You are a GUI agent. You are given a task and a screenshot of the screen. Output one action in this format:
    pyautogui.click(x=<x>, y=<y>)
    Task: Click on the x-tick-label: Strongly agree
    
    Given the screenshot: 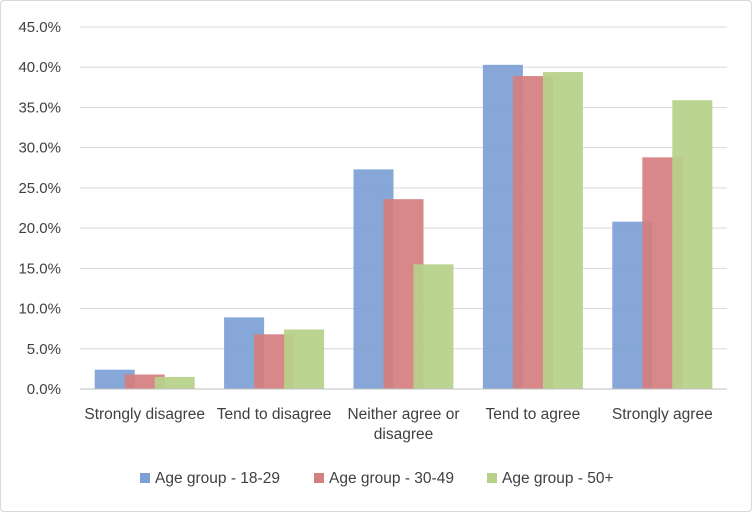 What is the action you would take?
    pyautogui.click(x=662, y=414)
    